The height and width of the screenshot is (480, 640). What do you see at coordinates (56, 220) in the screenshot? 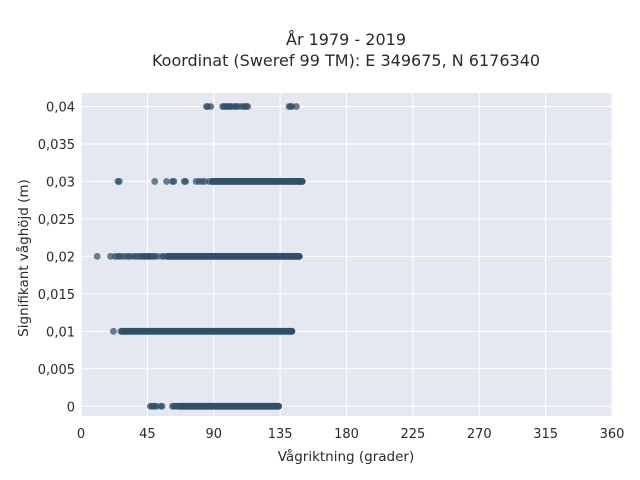
I see `y-tick-label: 0,025` at bounding box center [56, 220].